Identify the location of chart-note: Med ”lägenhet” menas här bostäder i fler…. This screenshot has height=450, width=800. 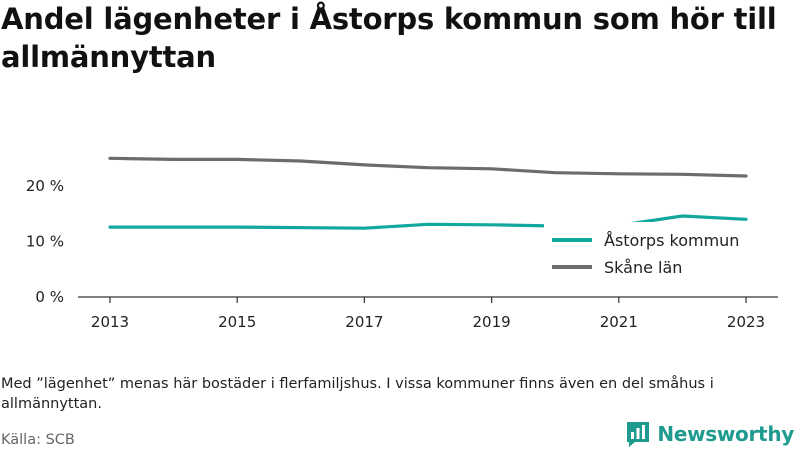
(357, 394).